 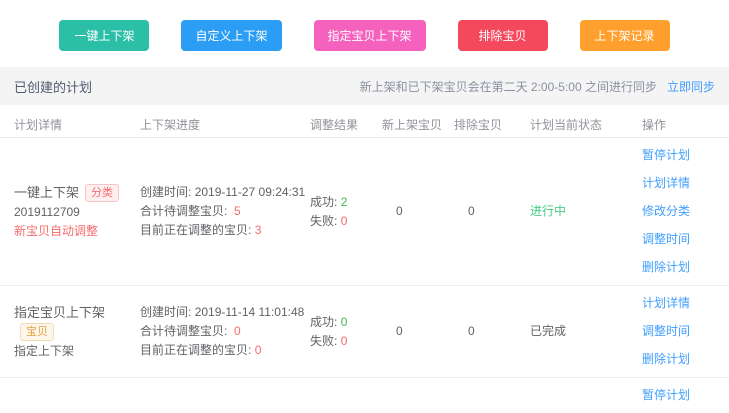 What do you see at coordinates (502, 35) in the screenshot?
I see `exclude-item-button: 排除宝贝` at bounding box center [502, 35].